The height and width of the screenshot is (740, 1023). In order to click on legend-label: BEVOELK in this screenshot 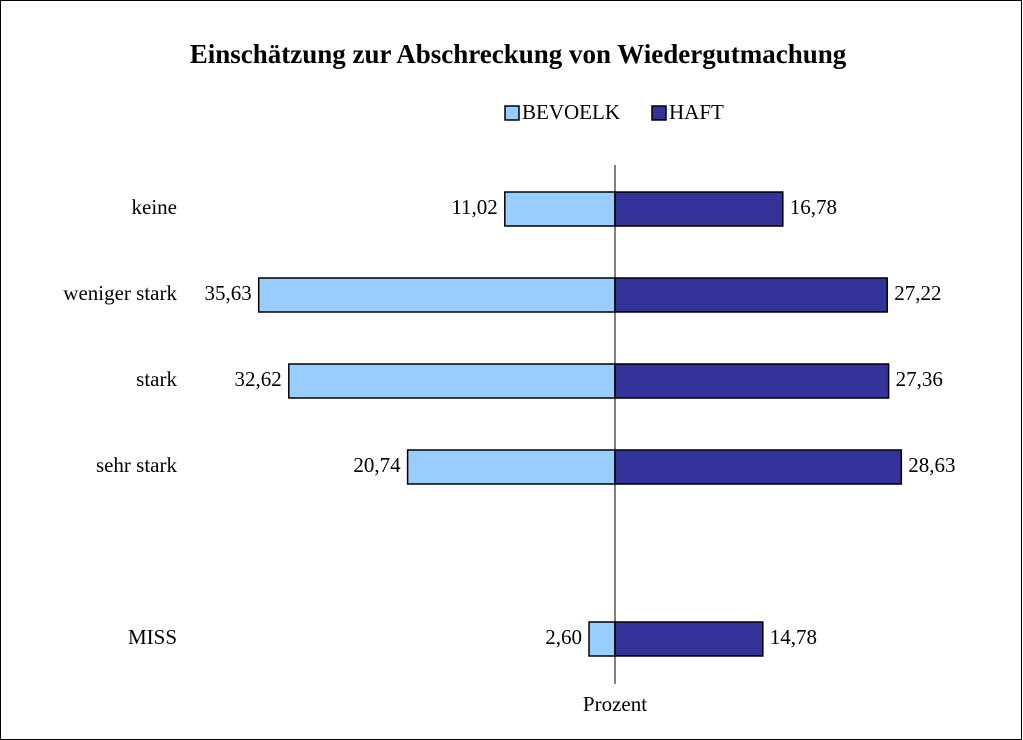, I will do `click(571, 112)`.